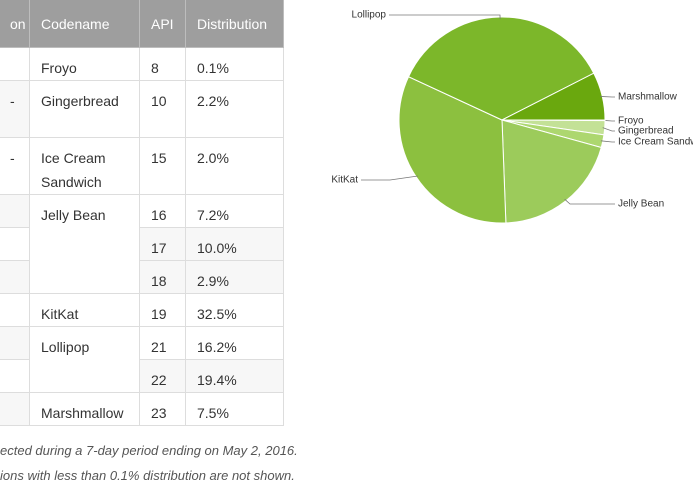  Describe the element at coordinates (641, 204) in the screenshot. I see `slice-label: Jelly Bean` at that location.